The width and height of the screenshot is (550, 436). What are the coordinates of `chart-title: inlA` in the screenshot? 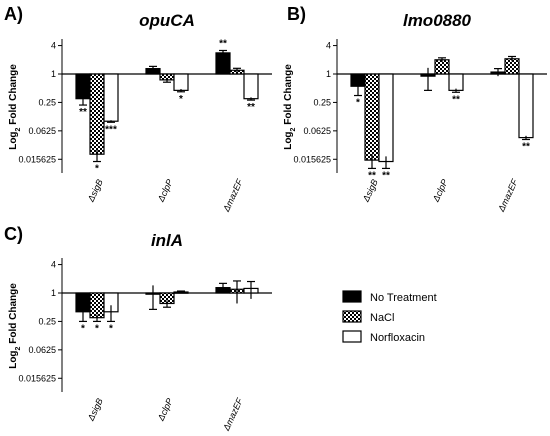 It's located at (167, 240).